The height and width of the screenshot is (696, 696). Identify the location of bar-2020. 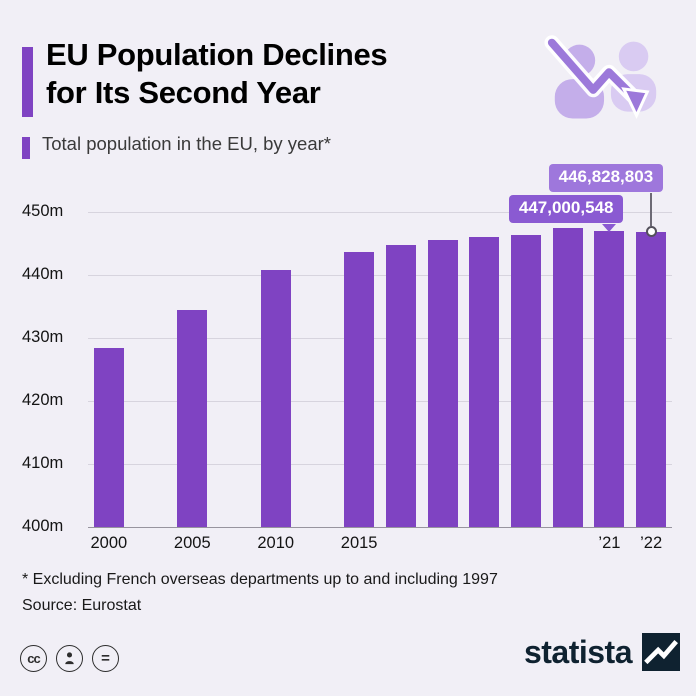
(567, 377).